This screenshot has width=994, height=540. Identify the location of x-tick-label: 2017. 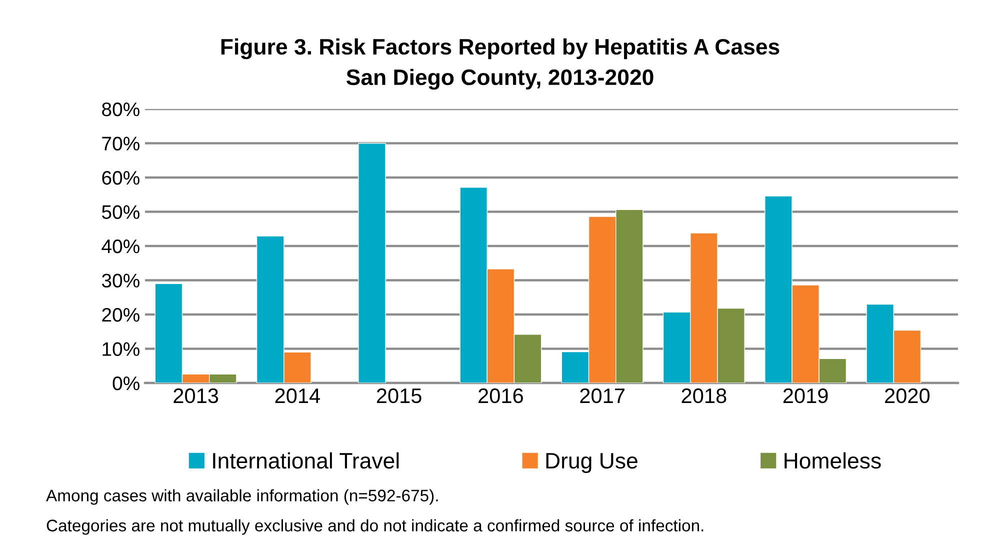
(602, 396).